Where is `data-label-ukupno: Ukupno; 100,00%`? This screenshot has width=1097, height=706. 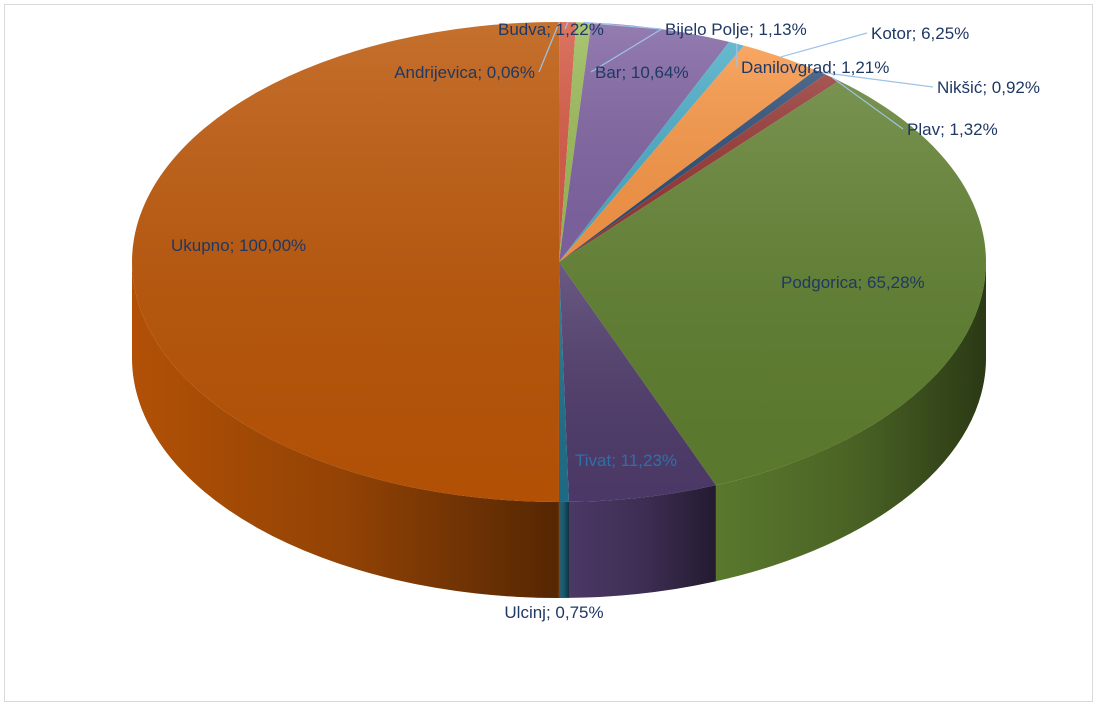
data-label-ukupno: Ukupno; 100,00% is located at coordinates (238, 245).